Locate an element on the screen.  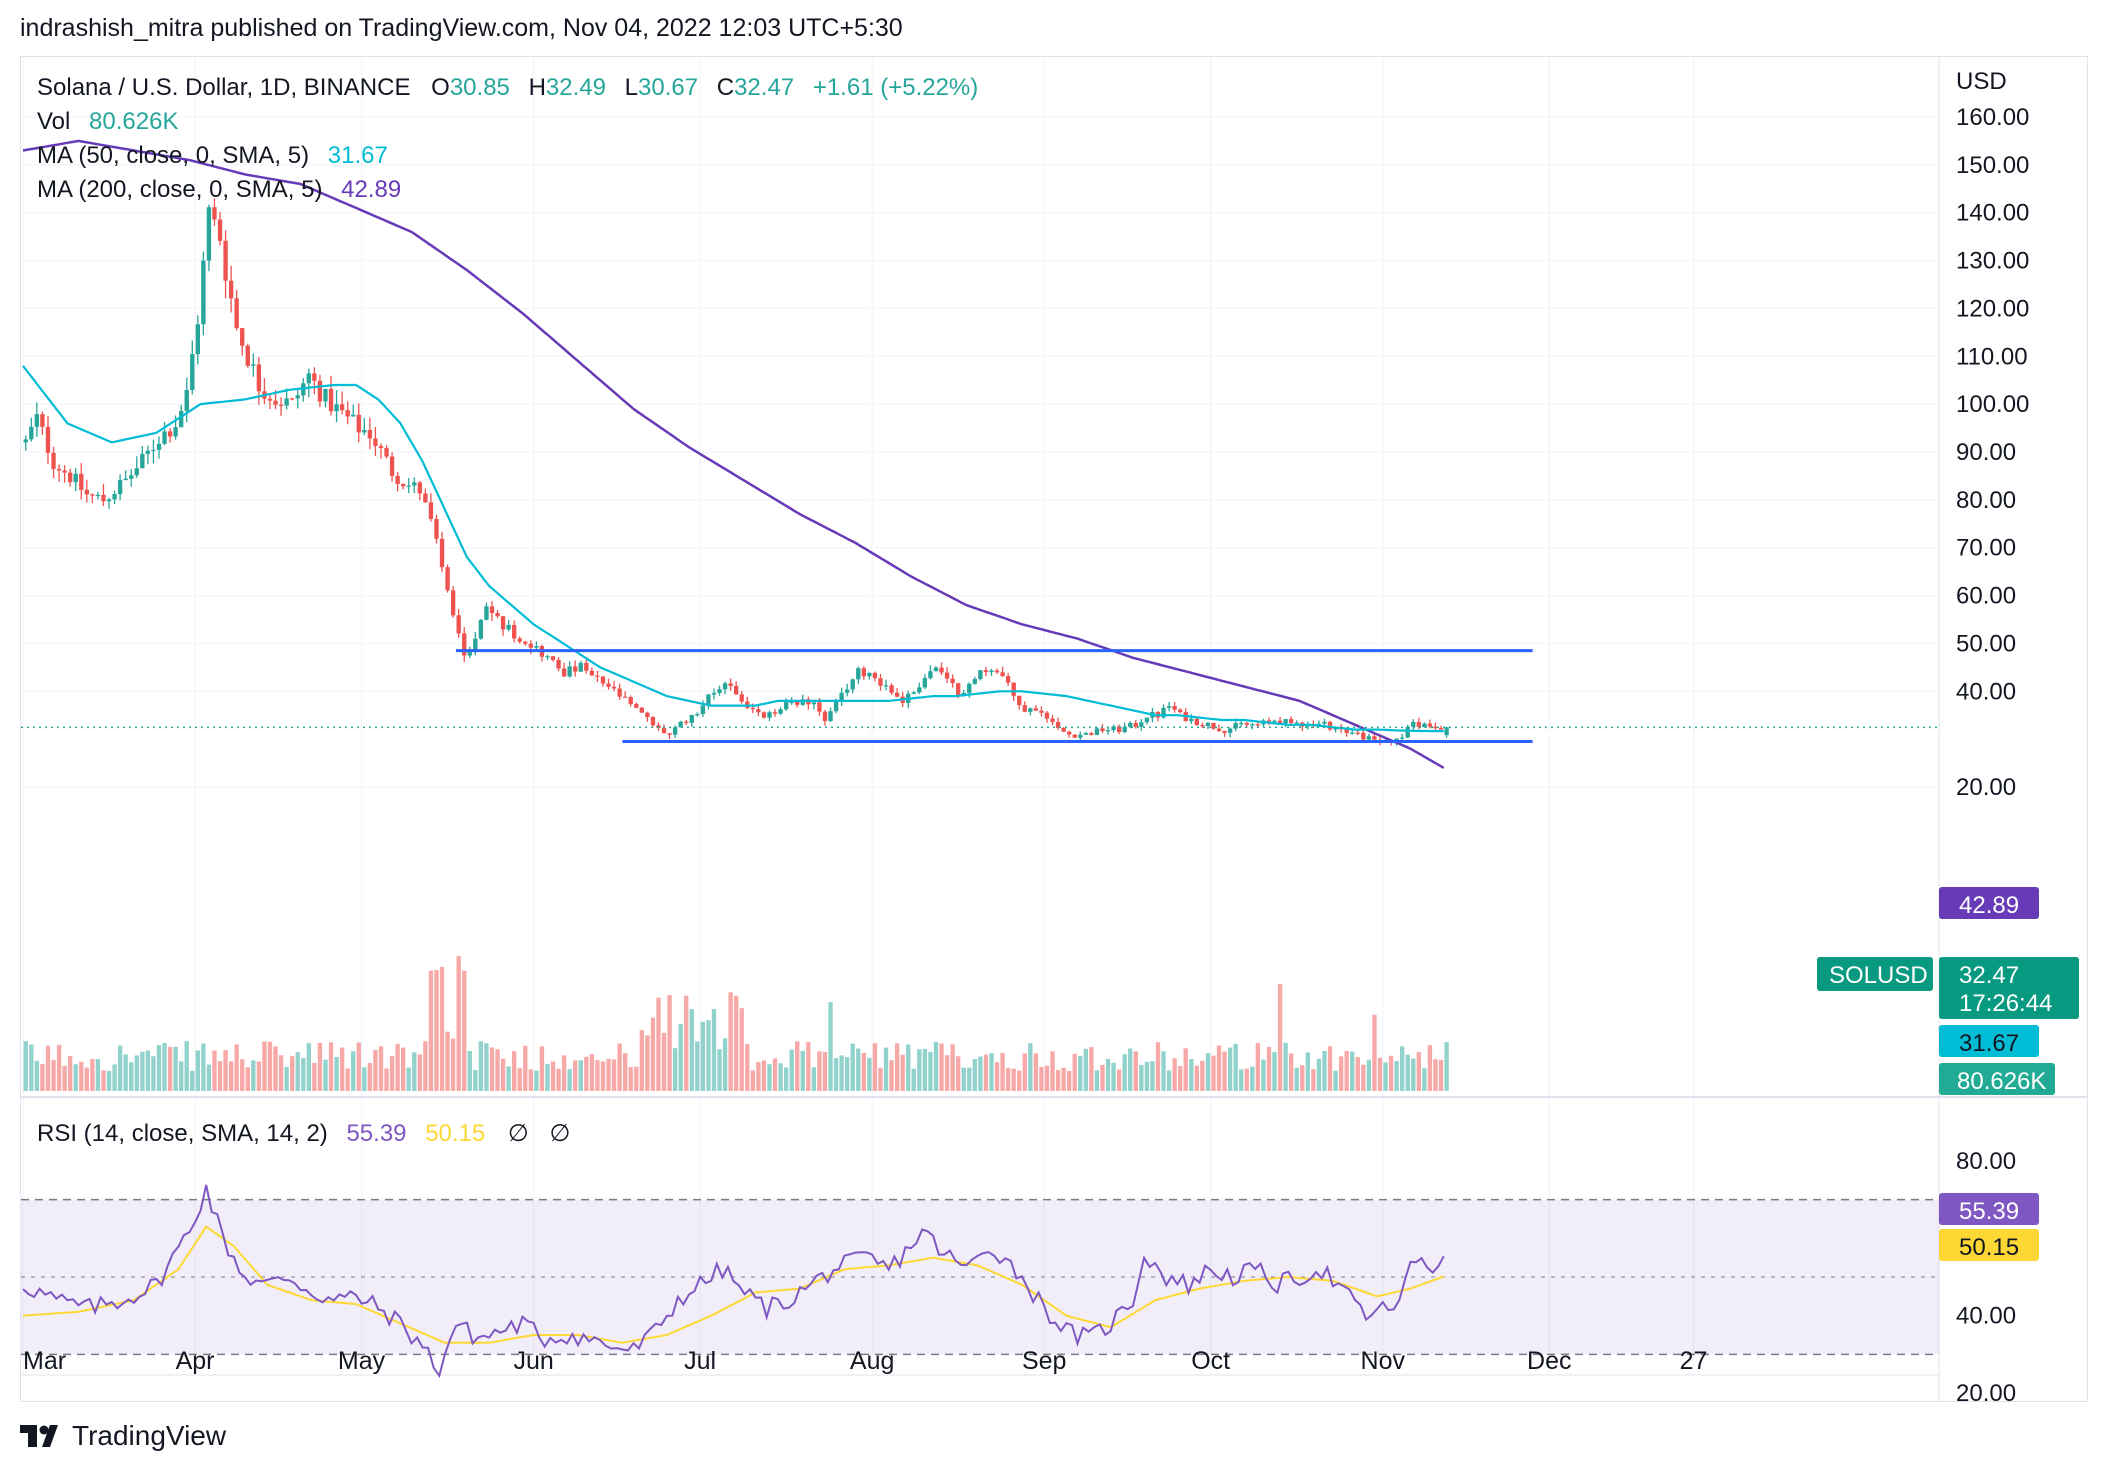
price-tick-label: 140.00 is located at coordinates (1992, 213).